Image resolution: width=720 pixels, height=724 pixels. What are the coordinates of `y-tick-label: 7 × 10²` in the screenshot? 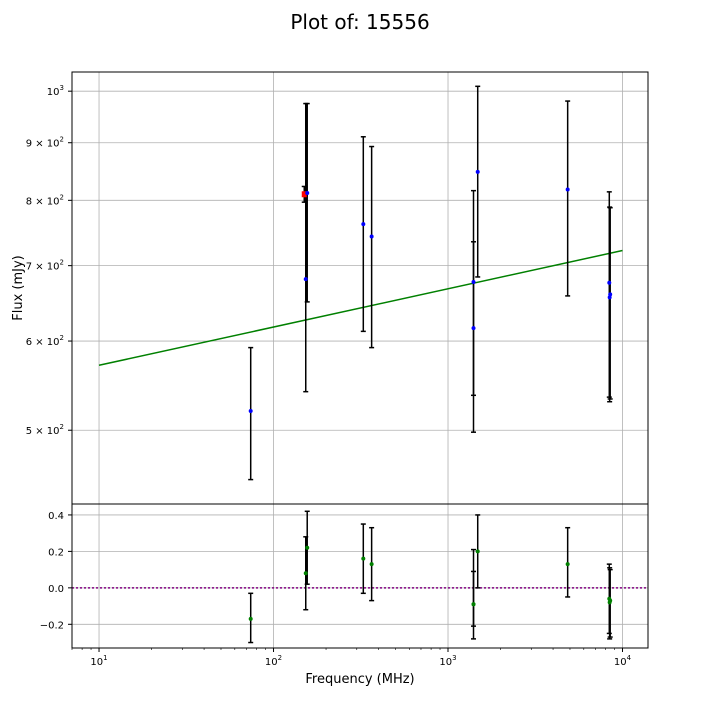 It's located at (45, 266).